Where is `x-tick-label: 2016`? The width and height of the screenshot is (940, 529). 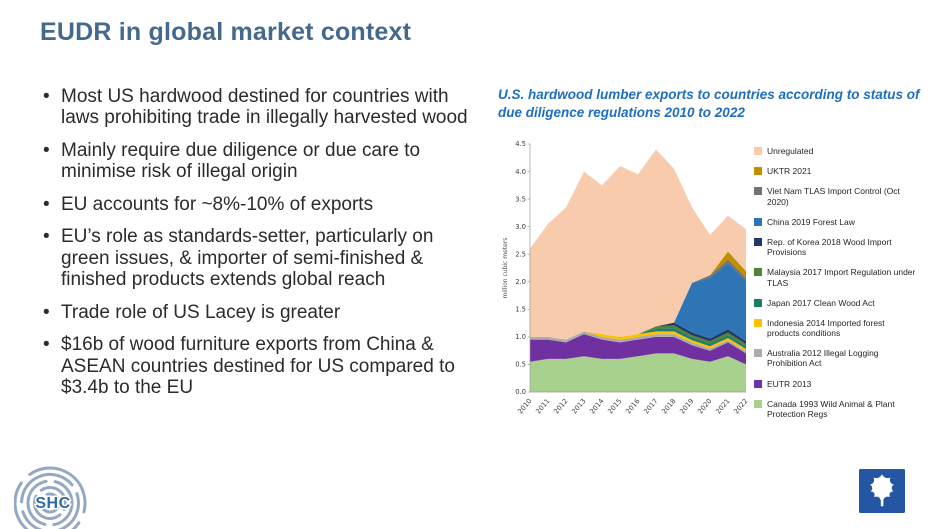
x-tick-label: 2016 is located at coordinates (632, 406).